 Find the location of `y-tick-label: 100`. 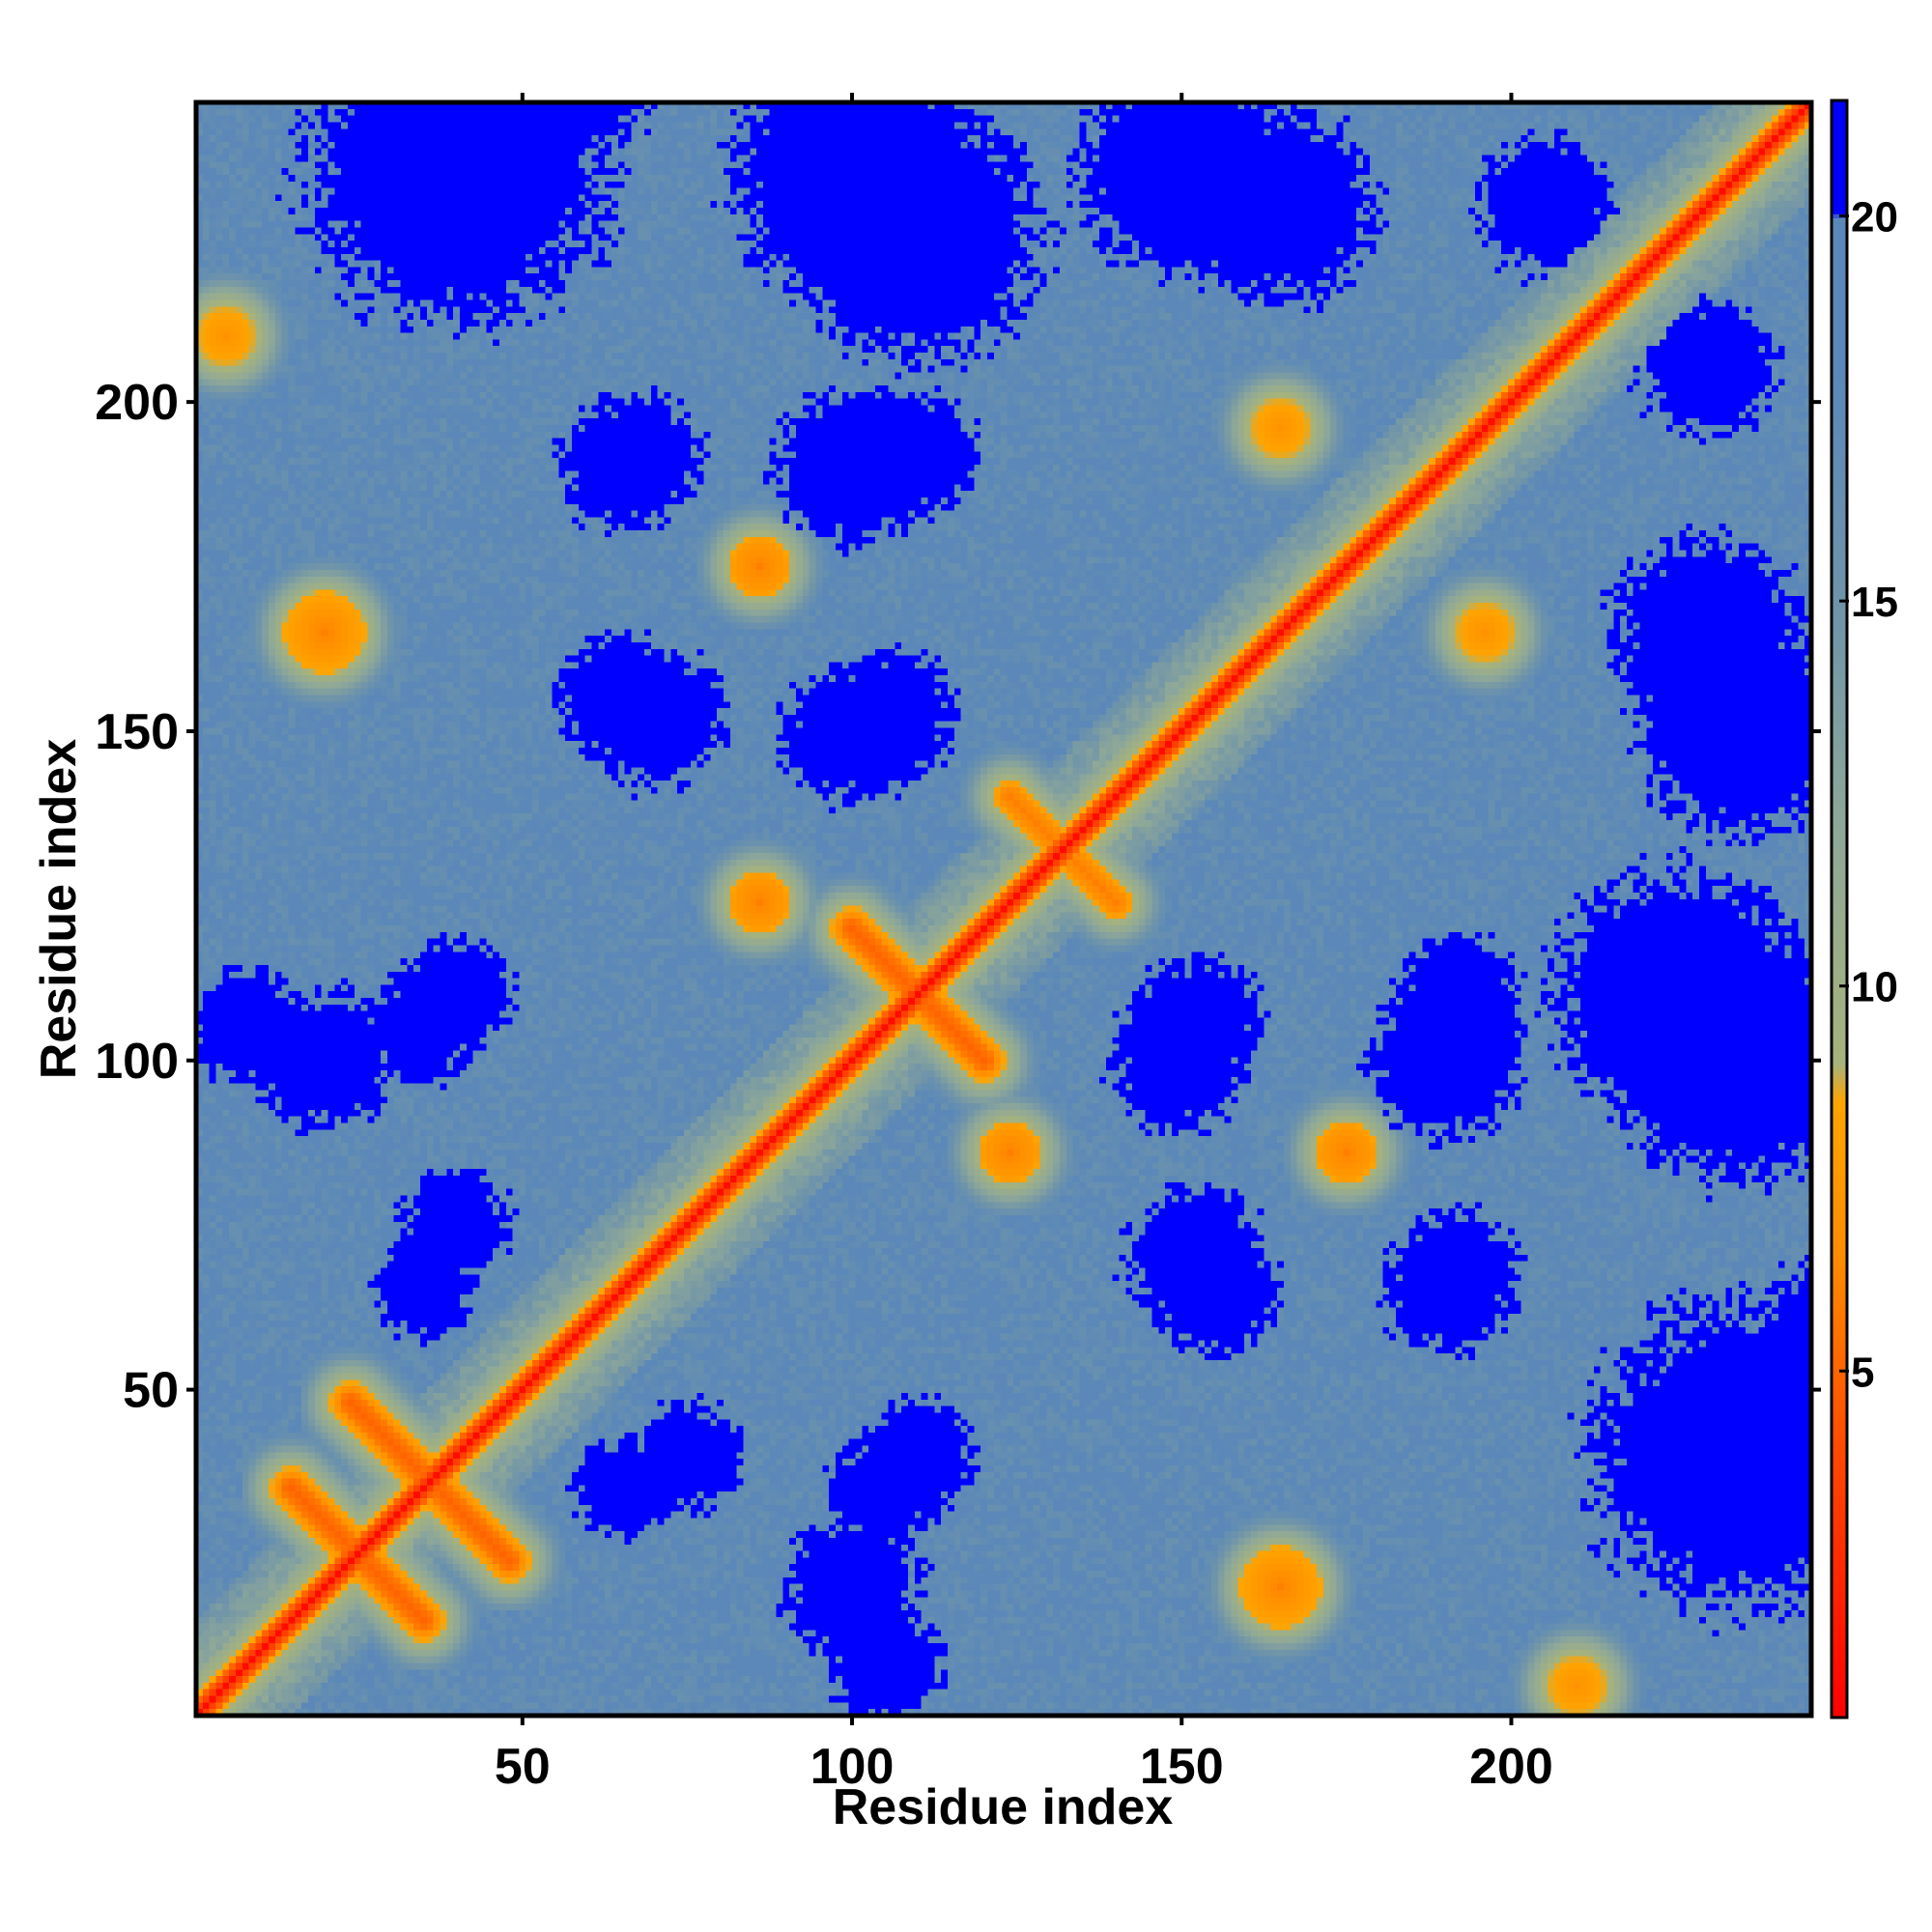

y-tick-label: 100 is located at coordinates (137, 1062).